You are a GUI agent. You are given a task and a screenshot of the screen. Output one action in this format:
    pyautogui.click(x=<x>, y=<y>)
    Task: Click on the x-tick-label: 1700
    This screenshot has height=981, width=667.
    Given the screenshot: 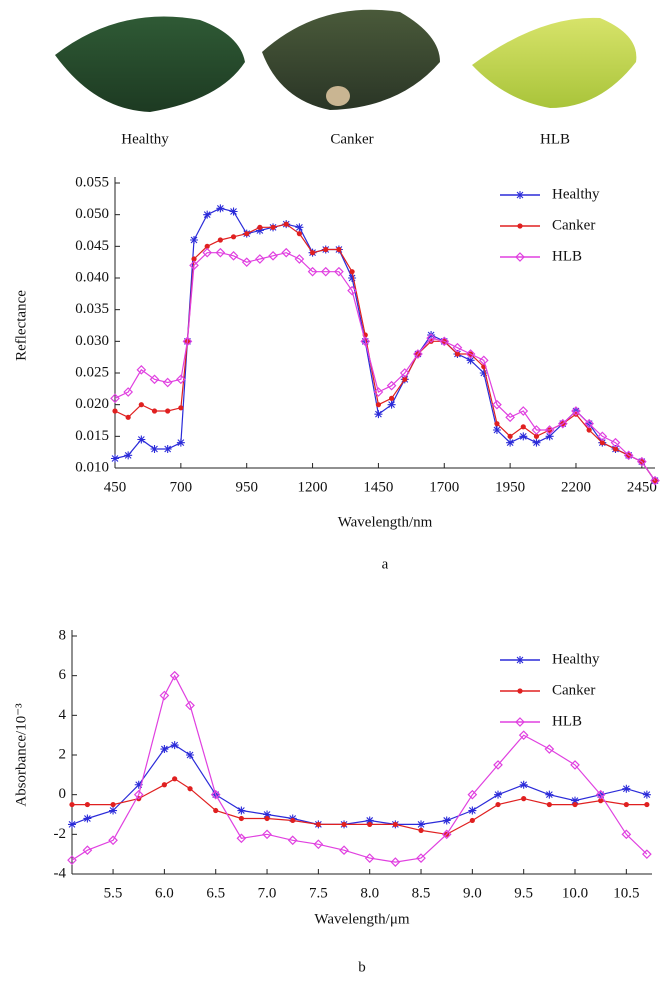 What is the action you would take?
    pyautogui.click(x=444, y=487)
    